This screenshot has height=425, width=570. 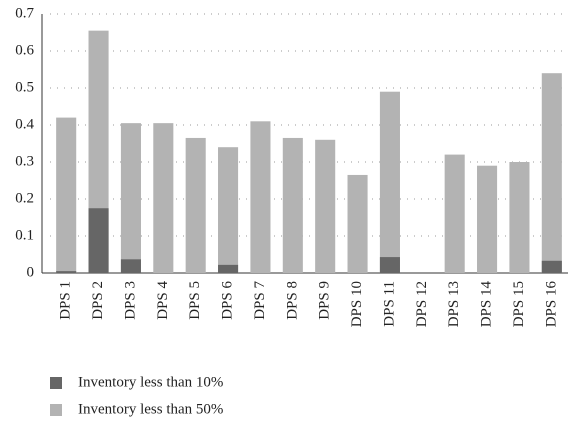 I want to click on x-tick-label: DPS 8, so click(x=292, y=300).